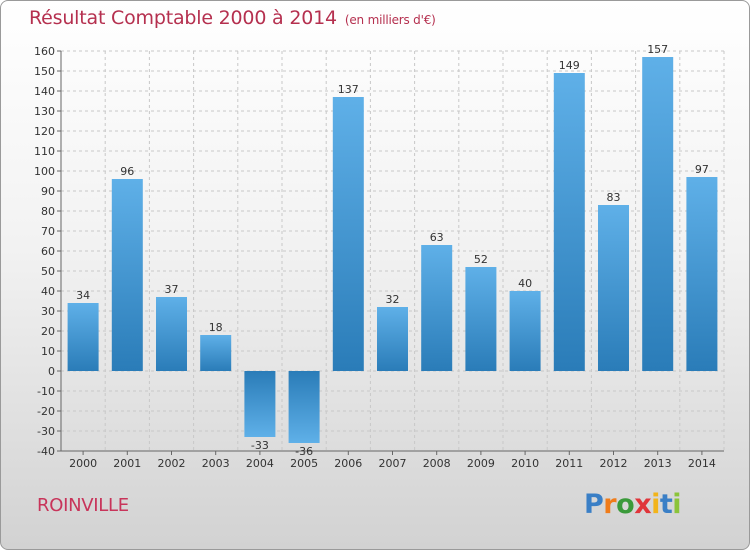 This screenshot has width=750, height=550. Describe the element at coordinates (610, 504) in the screenshot. I see `logo-letter: r` at that location.